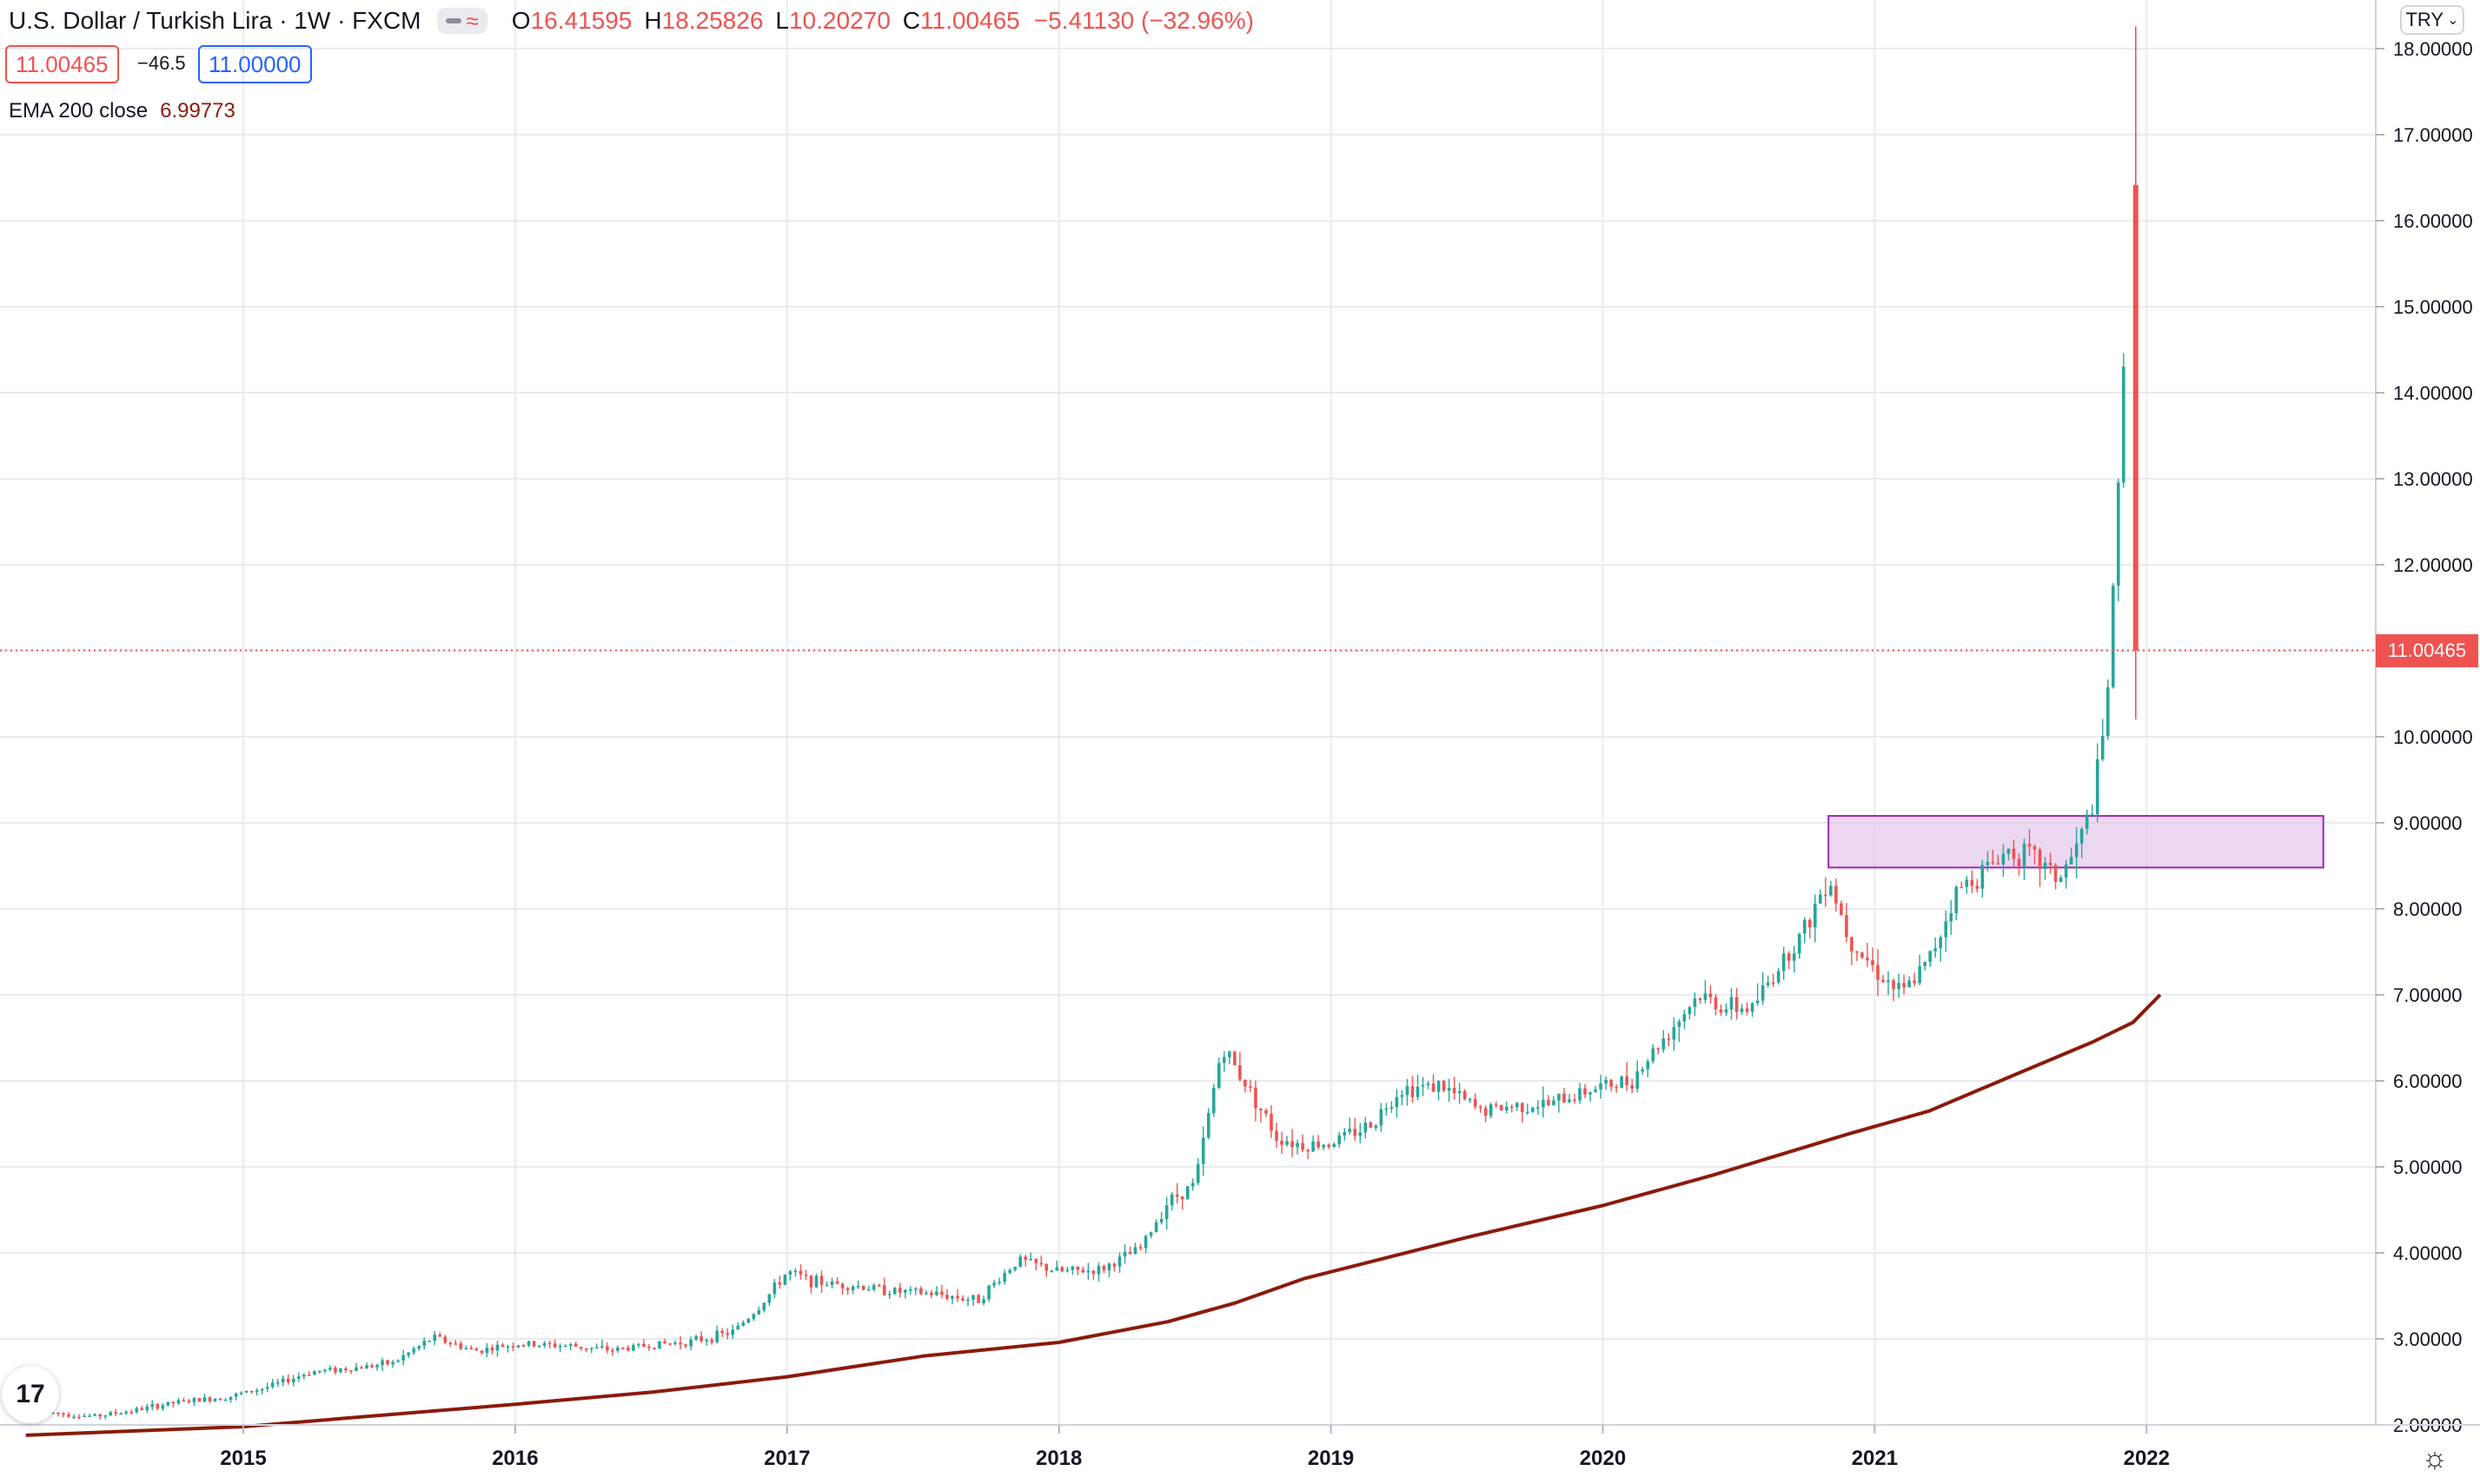 The image size is (2480, 1484). What do you see at coordinates (2435, 1457) in the screenshot?
I see `gear-icon: ☼` at bounding box center [2435, 1457].